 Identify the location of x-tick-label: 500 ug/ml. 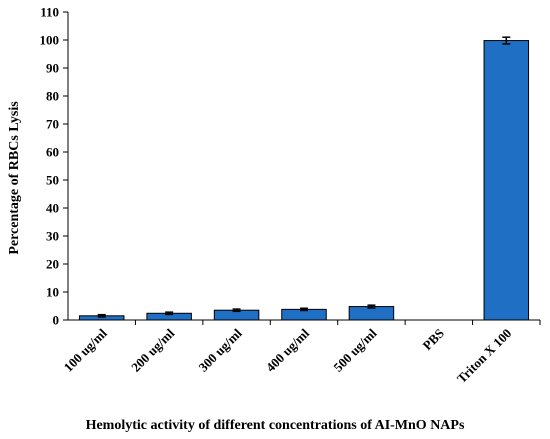
(354, 349).